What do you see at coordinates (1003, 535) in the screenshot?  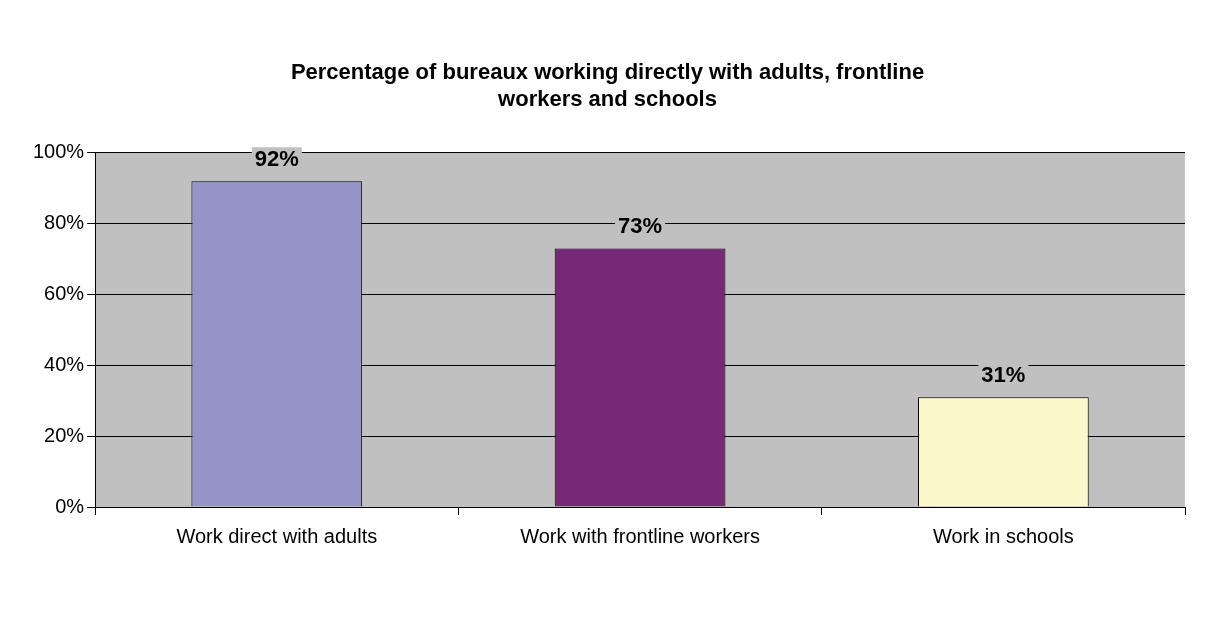 I see `x-tick-label: Work in schools` at bounding box center [1003, 535].